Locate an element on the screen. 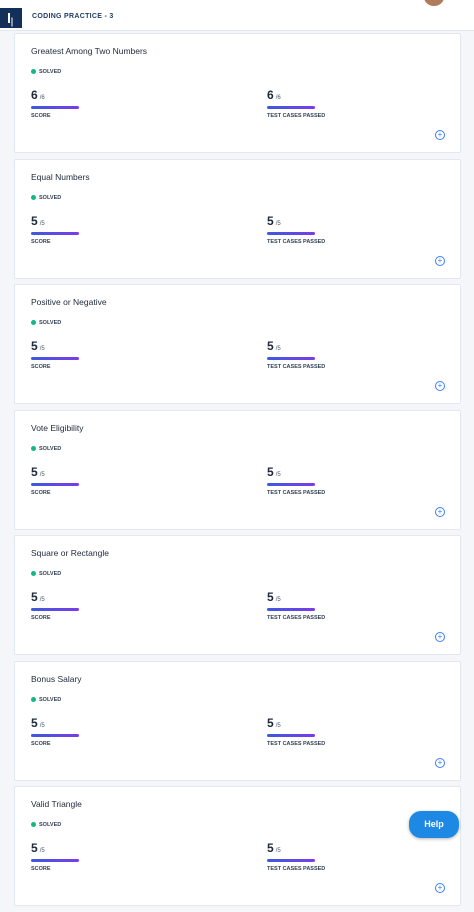 The width and height of the screenshot is (474, 912). problem-title: Positive or Negative is located at coordinates (69, 302).